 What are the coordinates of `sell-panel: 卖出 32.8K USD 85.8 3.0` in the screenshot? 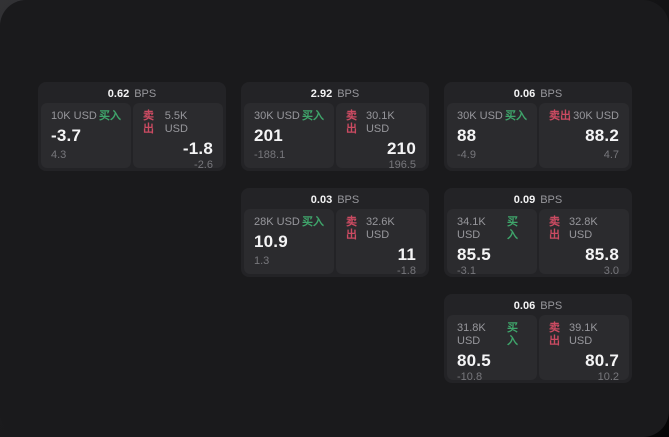 It's located at (584, 243).